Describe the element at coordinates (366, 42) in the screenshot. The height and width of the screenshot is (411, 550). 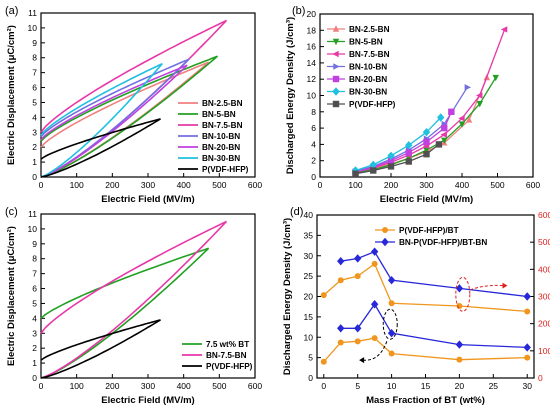
I see `legend-label-bn-5-bn: BN-5-BN` at that location.